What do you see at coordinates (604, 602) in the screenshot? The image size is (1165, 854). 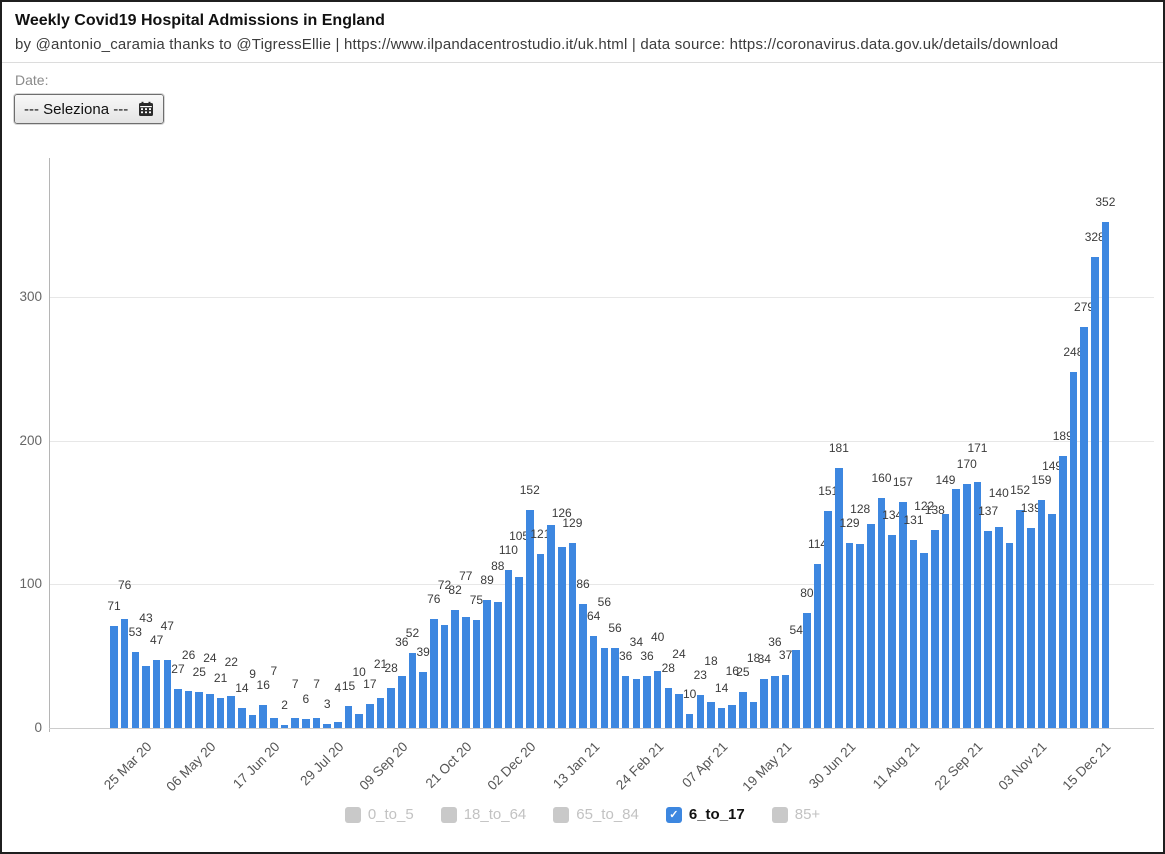 I see `bar-value-label: 56` at bounding box center [604, 602].